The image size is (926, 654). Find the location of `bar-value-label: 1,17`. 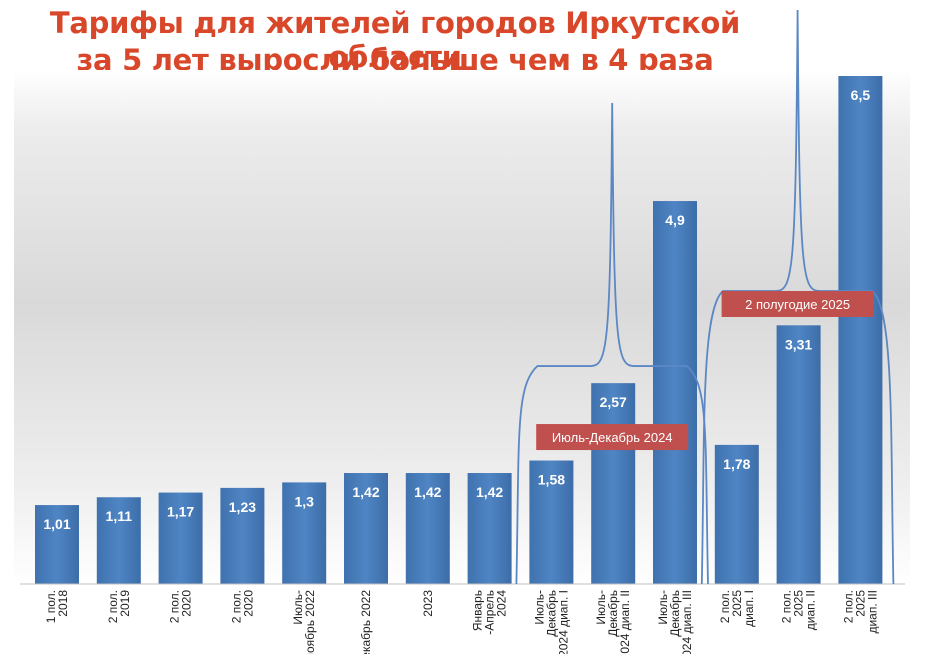

bar-value-label: 1,17 is located at coordinates (180, 512).